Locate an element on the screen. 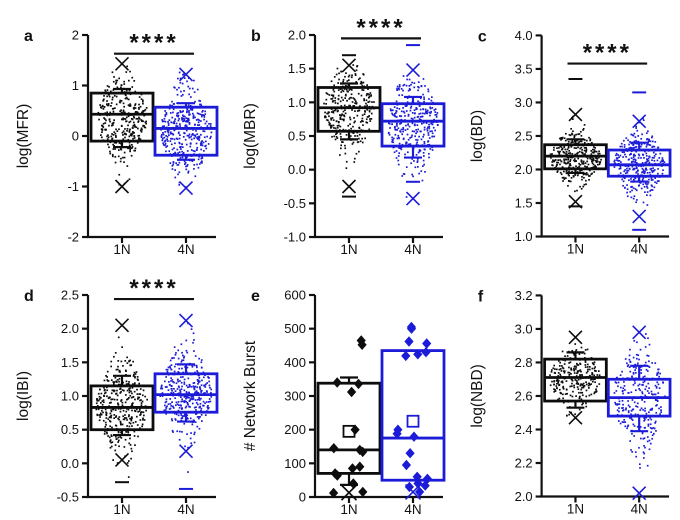 This screenshot has width=680, height=520. y-tick-label: -1.0 is located at coordinates (295, 237).